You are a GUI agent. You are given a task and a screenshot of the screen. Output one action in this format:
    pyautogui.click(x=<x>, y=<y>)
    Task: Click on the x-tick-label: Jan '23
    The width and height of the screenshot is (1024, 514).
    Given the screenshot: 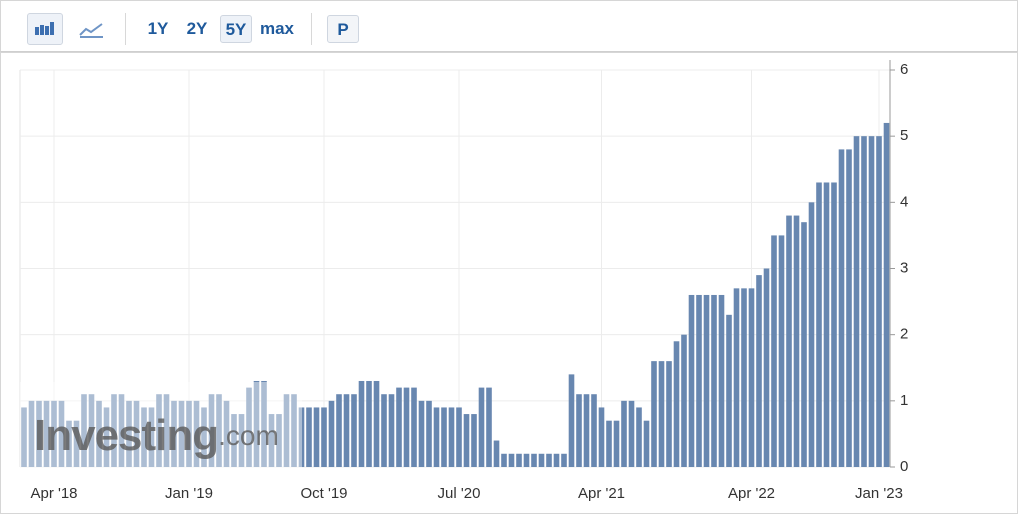 What is the action you would take?
    pyautogui.click(x=879, y=493)
    